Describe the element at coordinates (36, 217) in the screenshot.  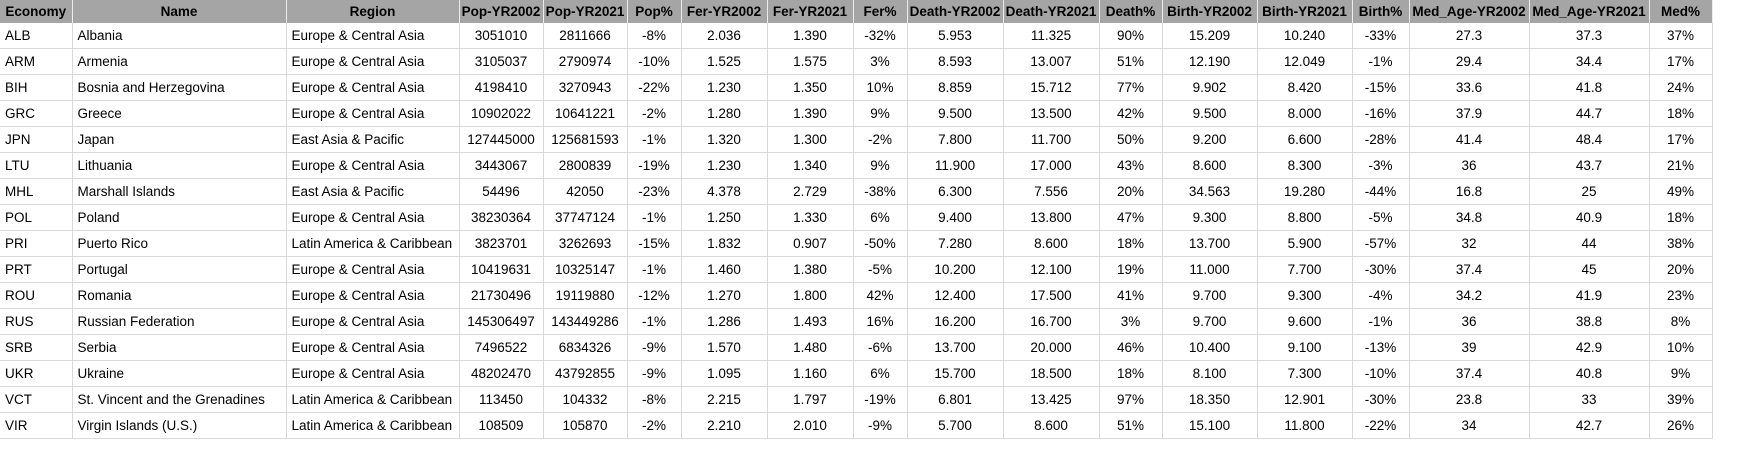
I see `cell-economy: POL` at that location.